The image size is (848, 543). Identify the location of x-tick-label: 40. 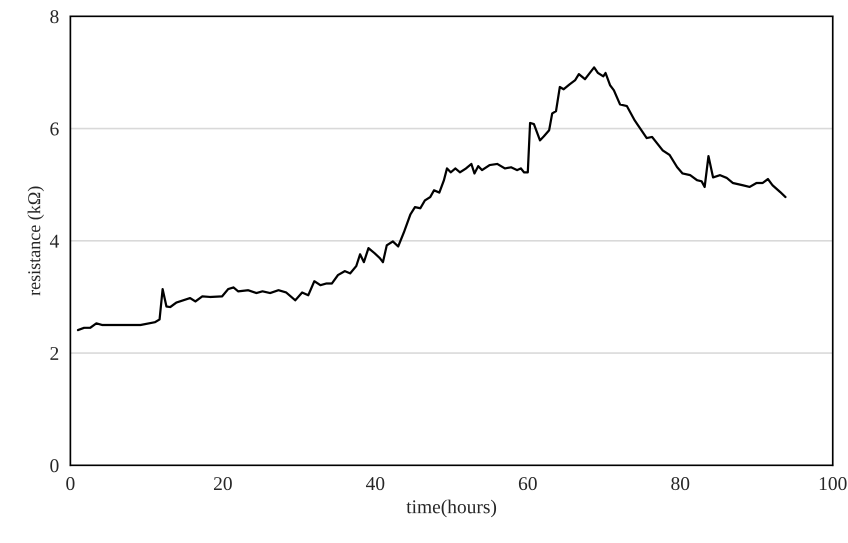
(375, 483).